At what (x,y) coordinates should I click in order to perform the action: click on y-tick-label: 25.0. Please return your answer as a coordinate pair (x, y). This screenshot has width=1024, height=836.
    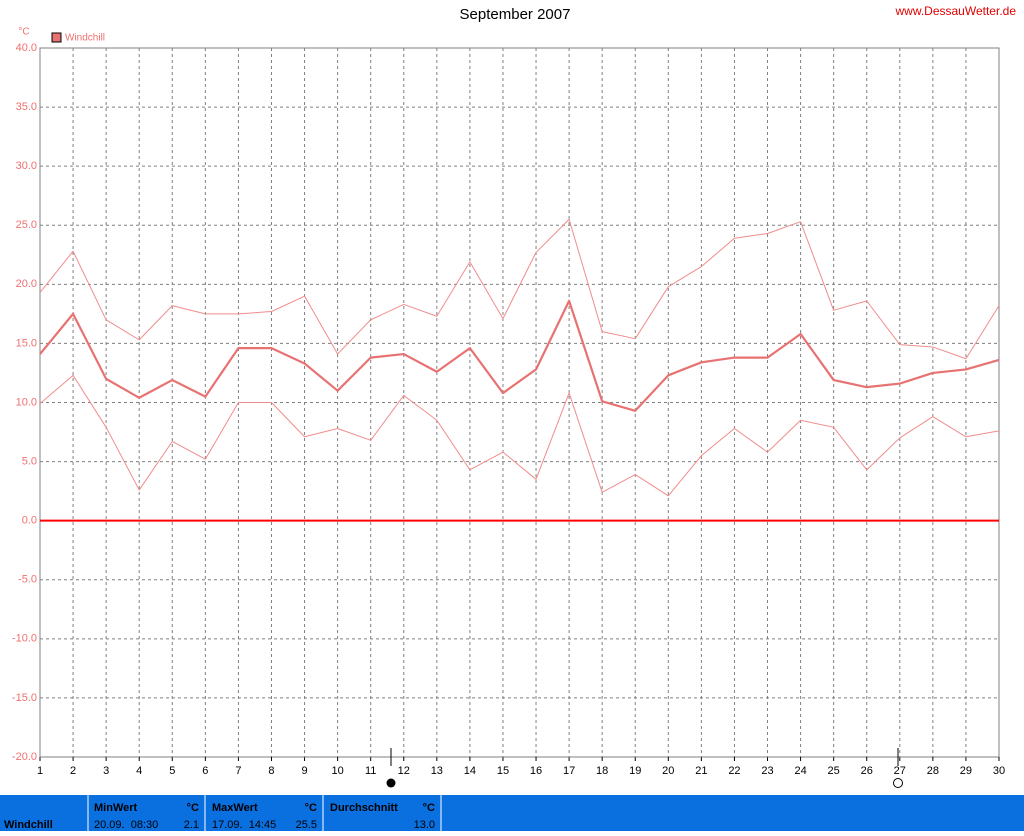
    Looking at the image, I should click on (26, 225).